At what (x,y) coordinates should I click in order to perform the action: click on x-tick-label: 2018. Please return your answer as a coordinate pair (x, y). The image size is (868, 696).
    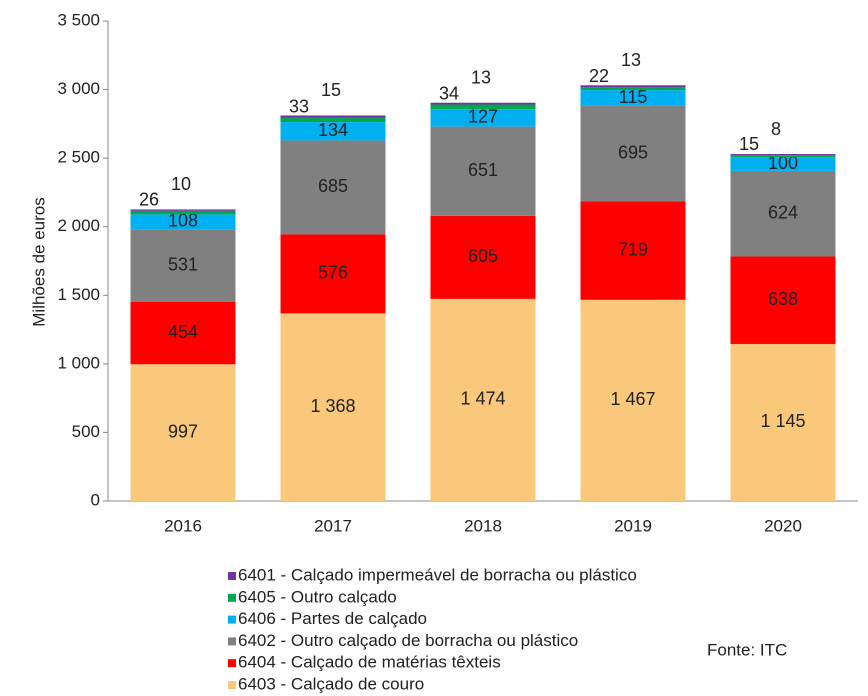
    Looking at the image, I should click on (483, 525).